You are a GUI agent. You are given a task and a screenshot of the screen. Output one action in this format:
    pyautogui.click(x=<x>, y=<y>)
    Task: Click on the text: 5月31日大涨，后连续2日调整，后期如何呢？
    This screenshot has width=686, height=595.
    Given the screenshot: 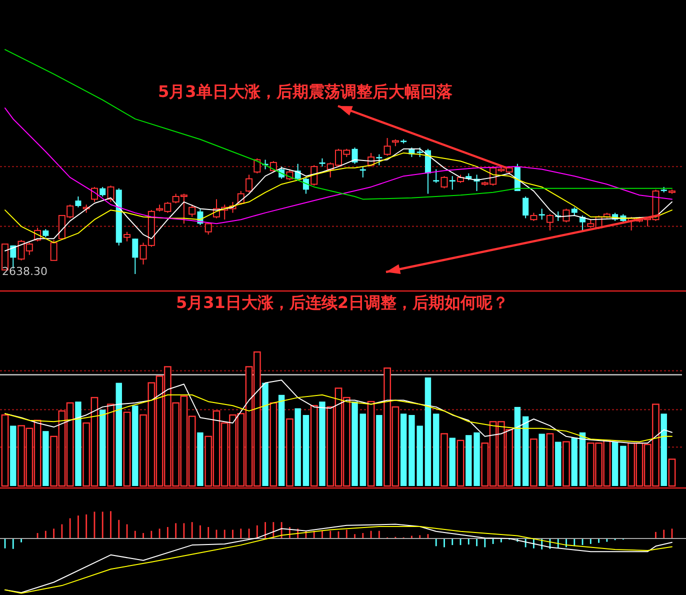 What is the action you would take?
    pyautogui.click(x=342, y=302)
    